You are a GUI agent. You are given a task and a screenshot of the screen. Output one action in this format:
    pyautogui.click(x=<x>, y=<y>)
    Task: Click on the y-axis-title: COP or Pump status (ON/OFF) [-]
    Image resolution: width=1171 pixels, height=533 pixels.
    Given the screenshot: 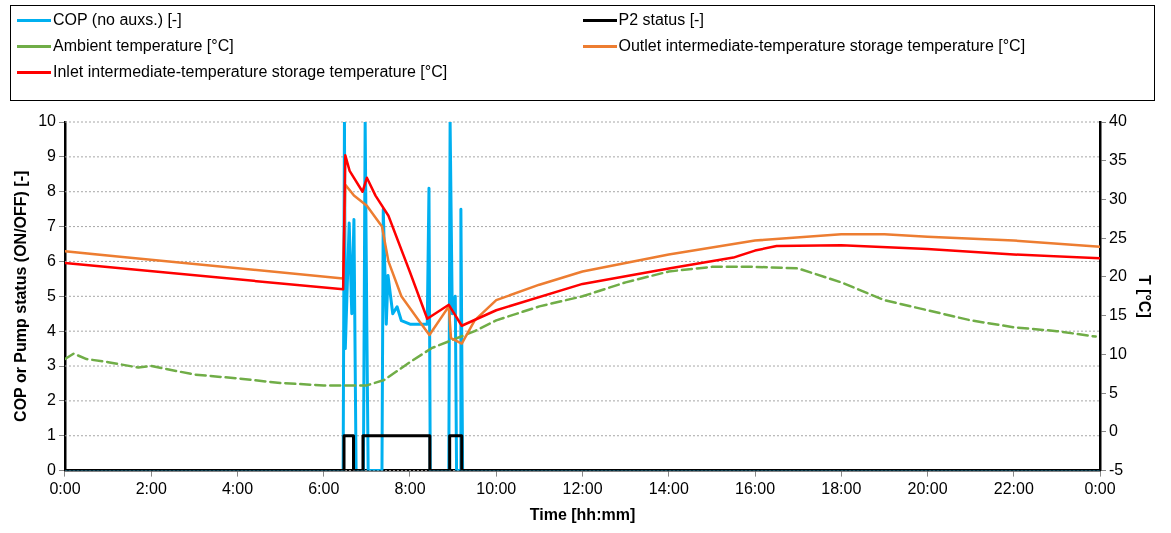 What is the action you would take?
    pyautogui.click(x=21, y=296)
    